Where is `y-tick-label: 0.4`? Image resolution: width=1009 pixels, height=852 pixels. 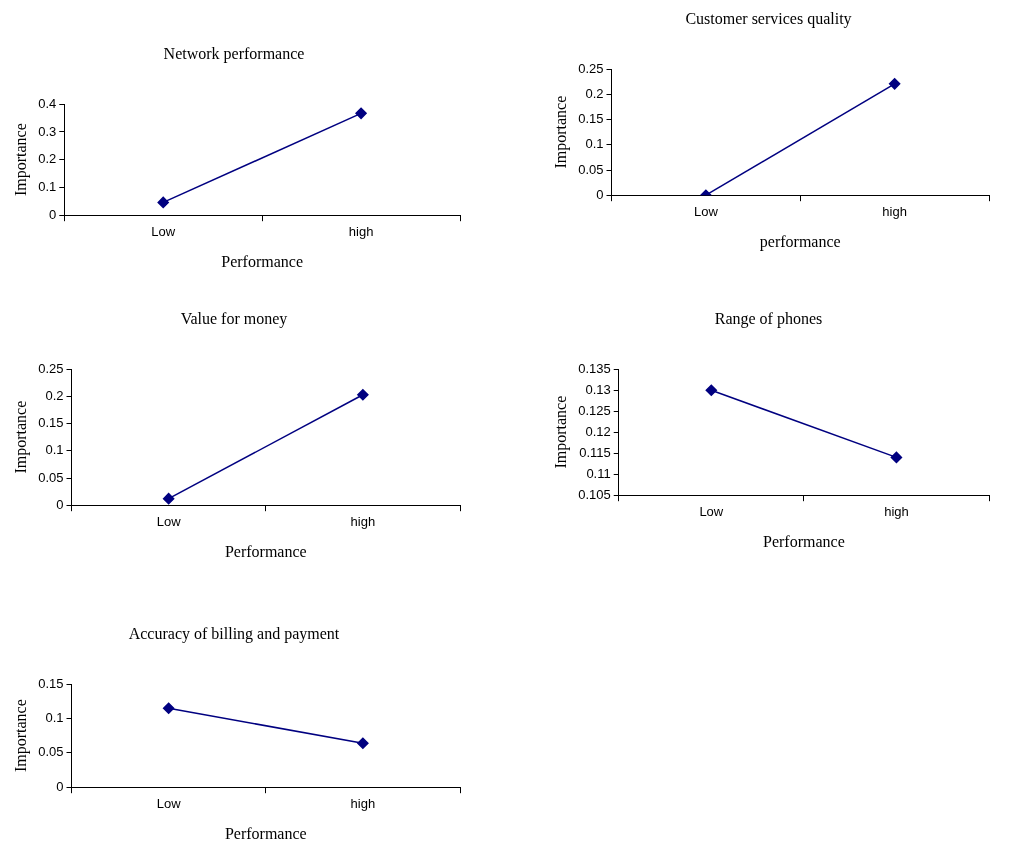
y-tick-label: 0.4 is located at coordinates (47, 103).